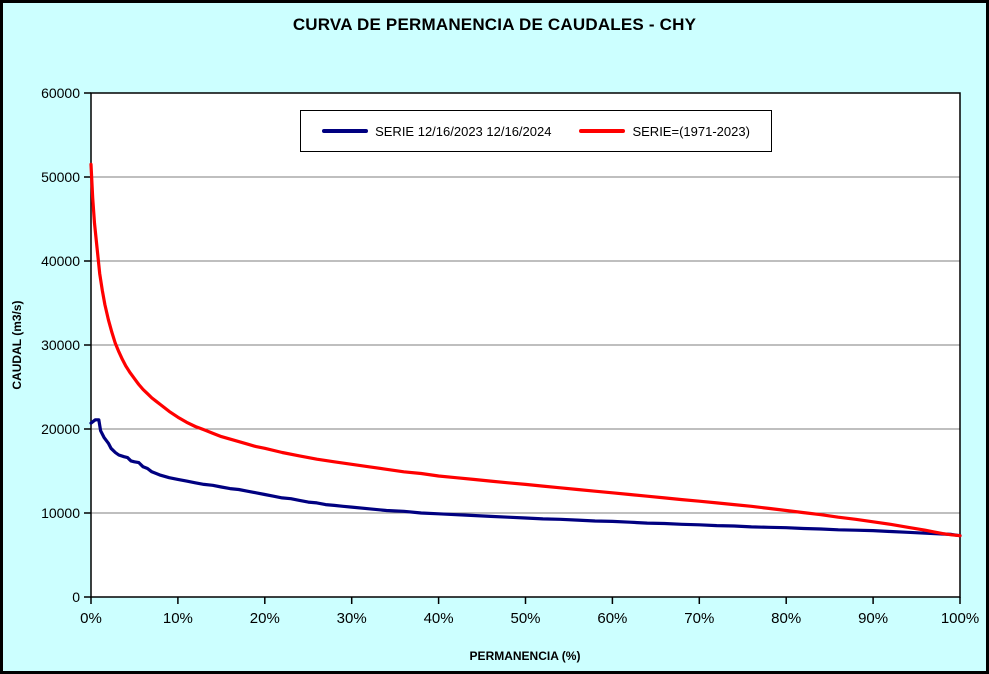 The width and height of the screenshot is (989, 674). Describe the element at coordinates (352, 618) in the screenshot. I see `x-tick-label: 30%` at that location.